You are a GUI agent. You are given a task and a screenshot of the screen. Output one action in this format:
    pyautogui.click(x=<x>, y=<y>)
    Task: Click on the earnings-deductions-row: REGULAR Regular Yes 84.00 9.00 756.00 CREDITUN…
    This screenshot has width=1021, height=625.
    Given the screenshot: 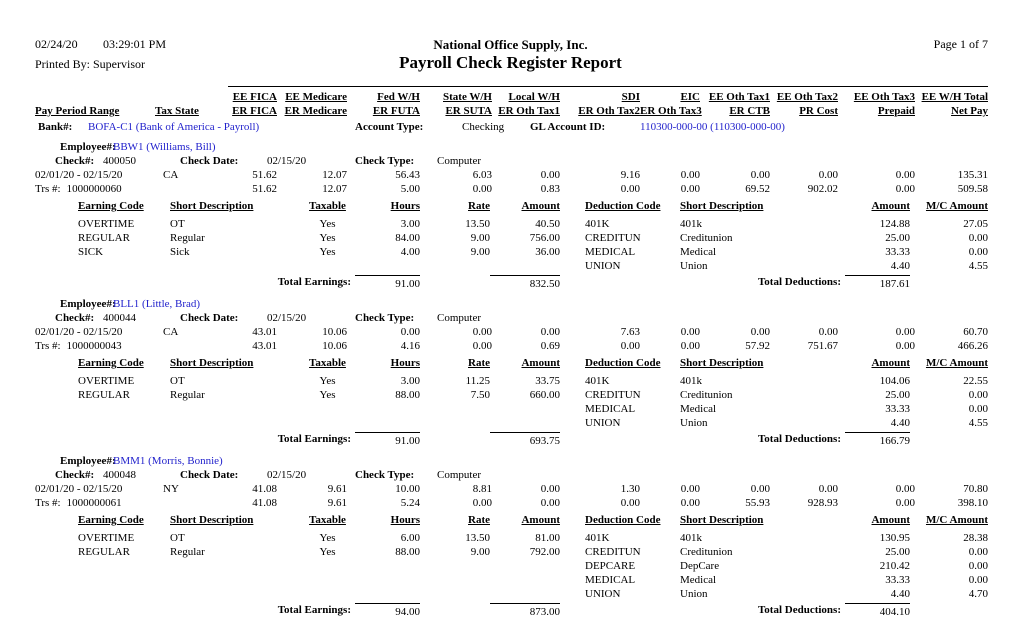 What is the action you would take?
    pyautogui.click(x=549, y=238)
    